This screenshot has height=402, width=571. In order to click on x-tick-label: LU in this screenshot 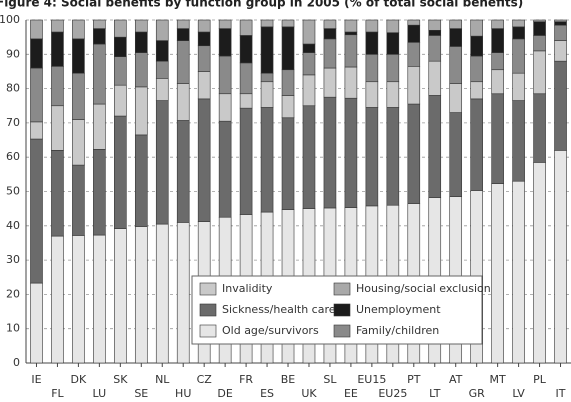, I will do `click(100, 393)`.